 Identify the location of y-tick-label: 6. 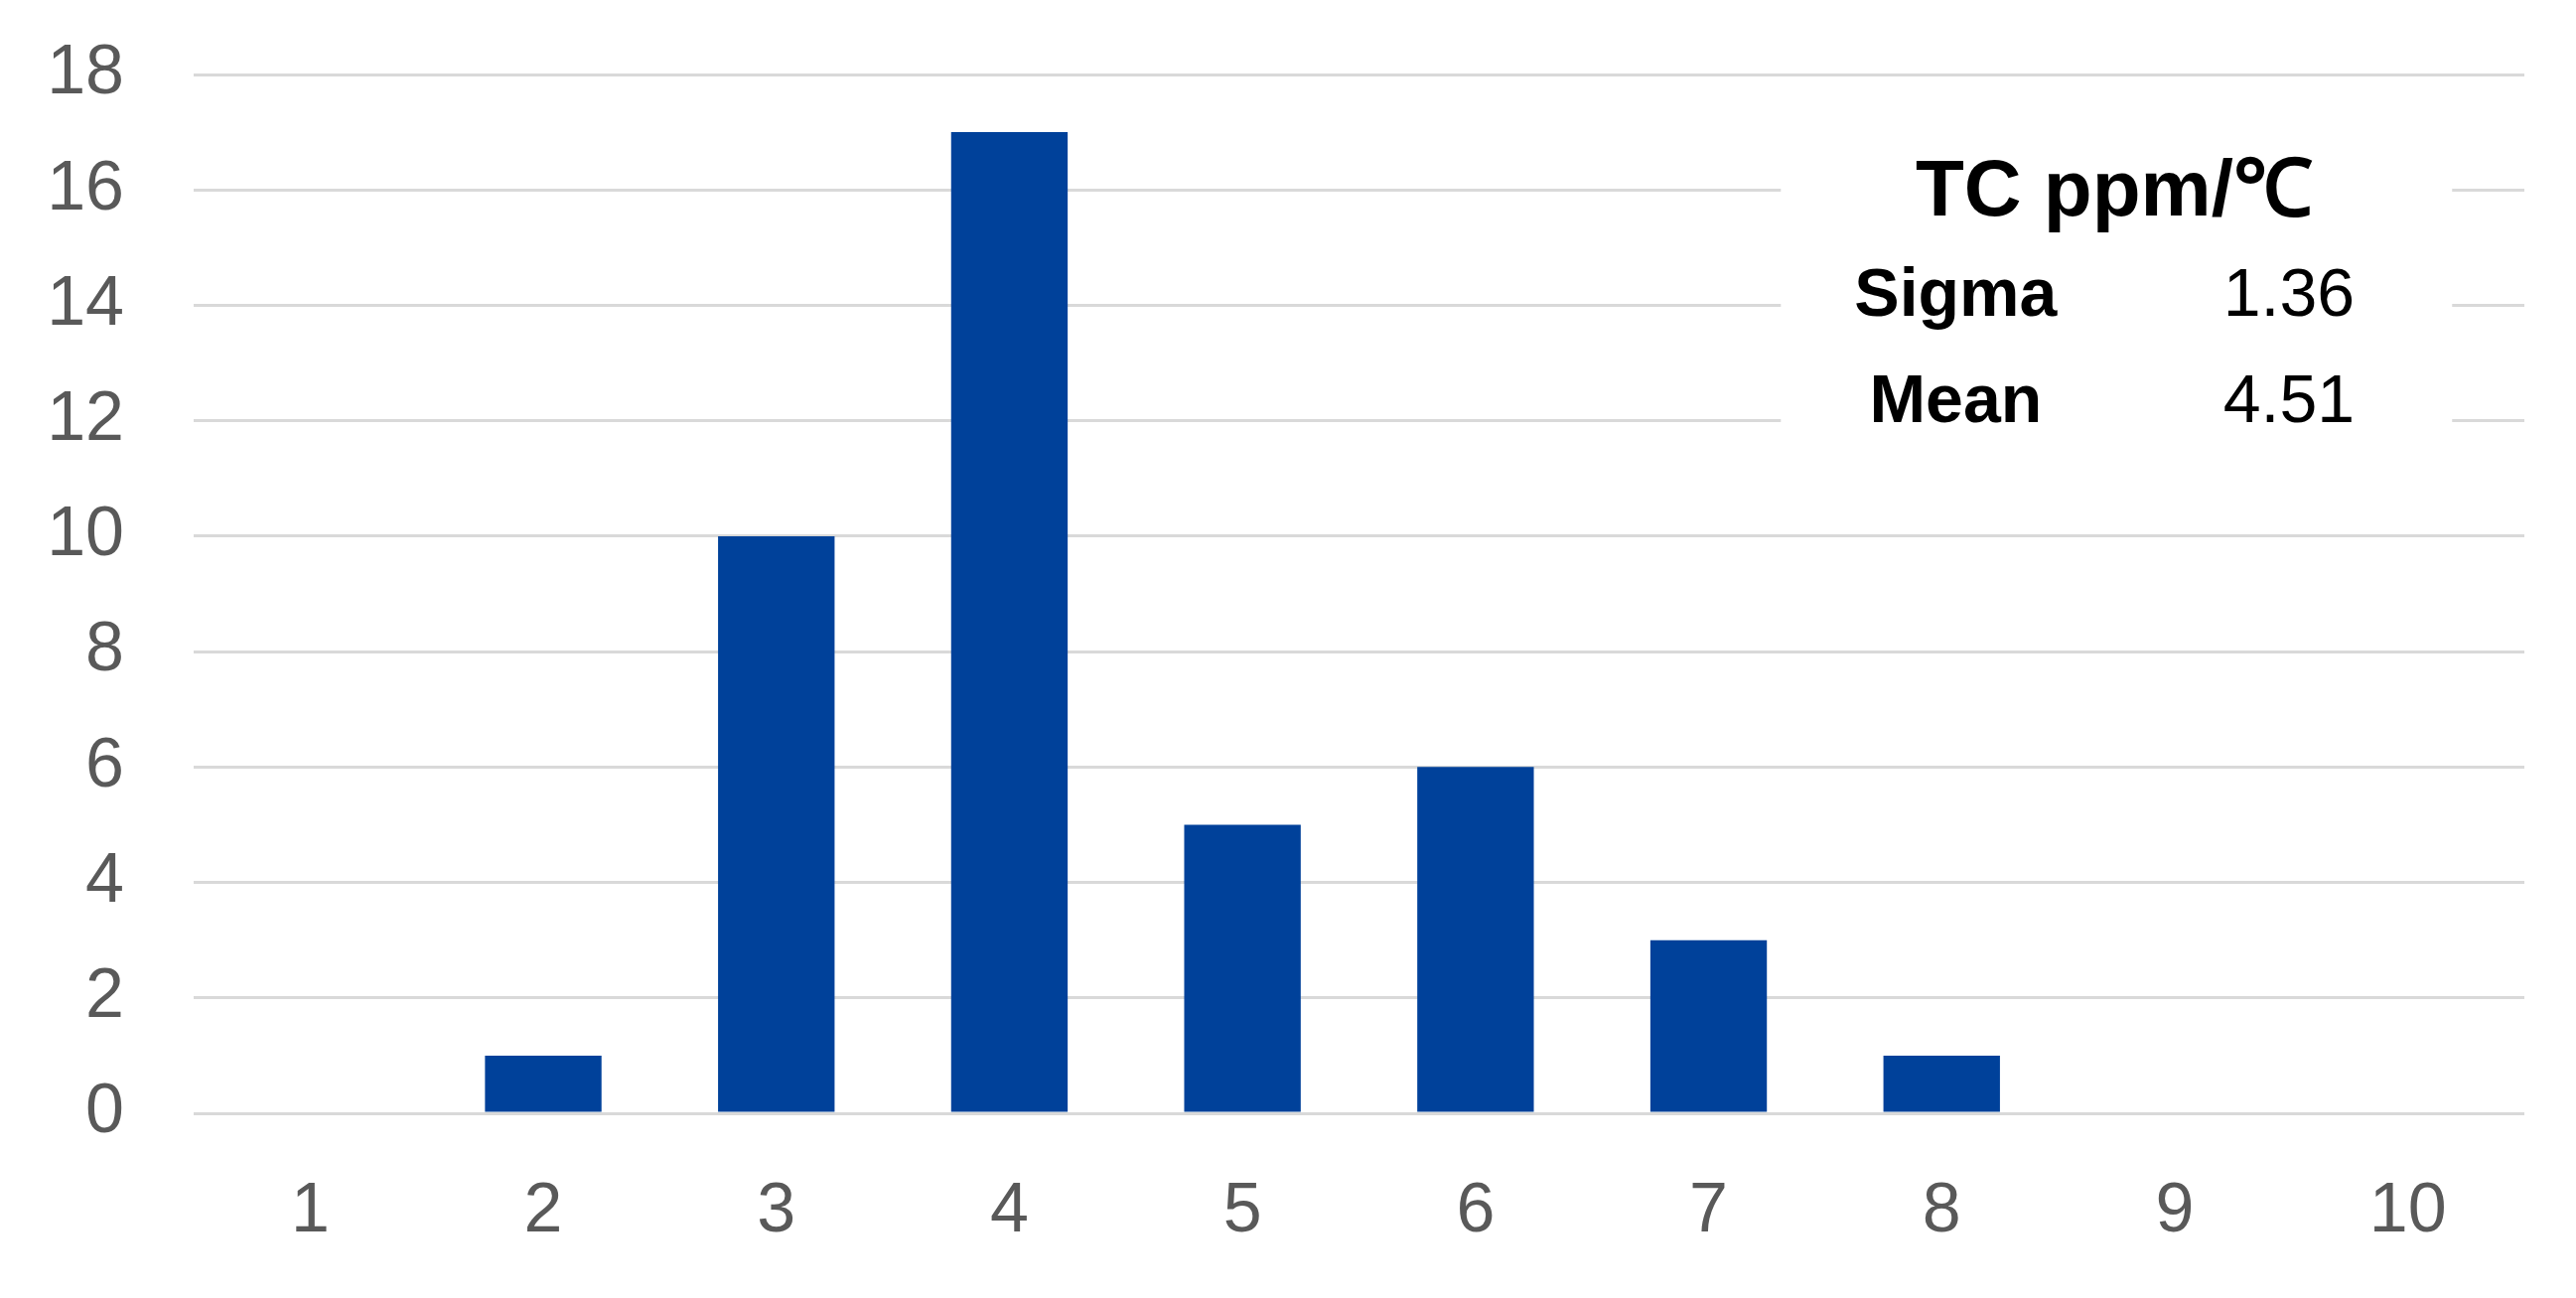
(105, 762).